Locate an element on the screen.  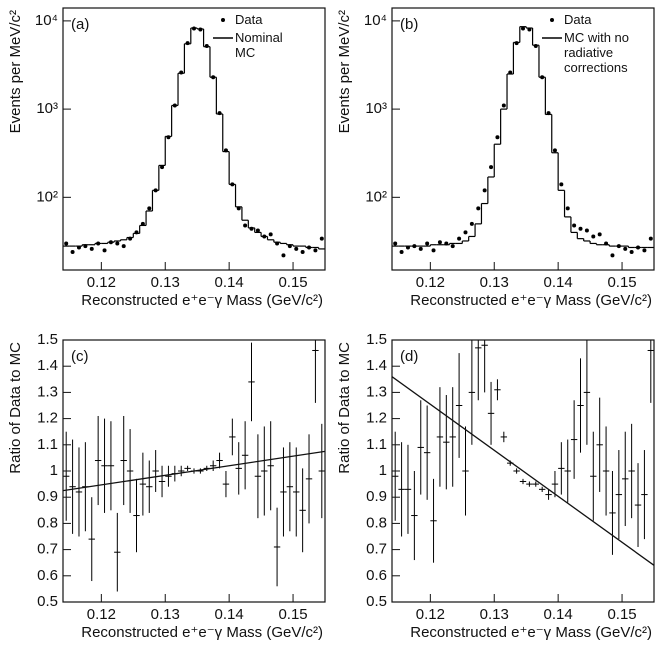
panel-label: (b) is located at coordinates (409, 24).